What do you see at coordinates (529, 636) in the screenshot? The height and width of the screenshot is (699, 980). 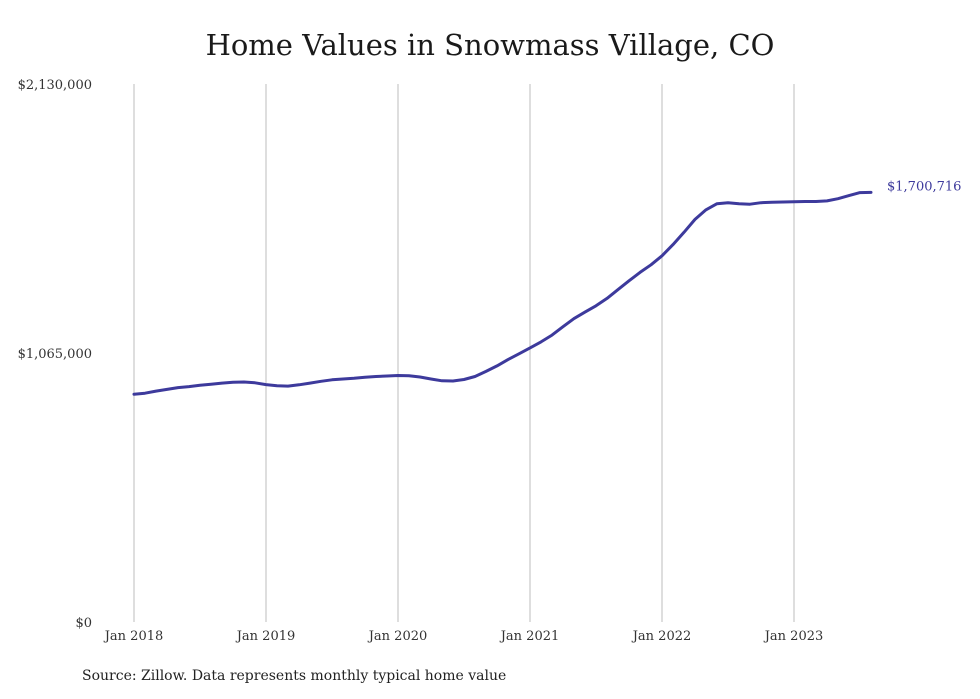 I see `x-tick-label: Jan 2021` at bounding box center [529, 636].